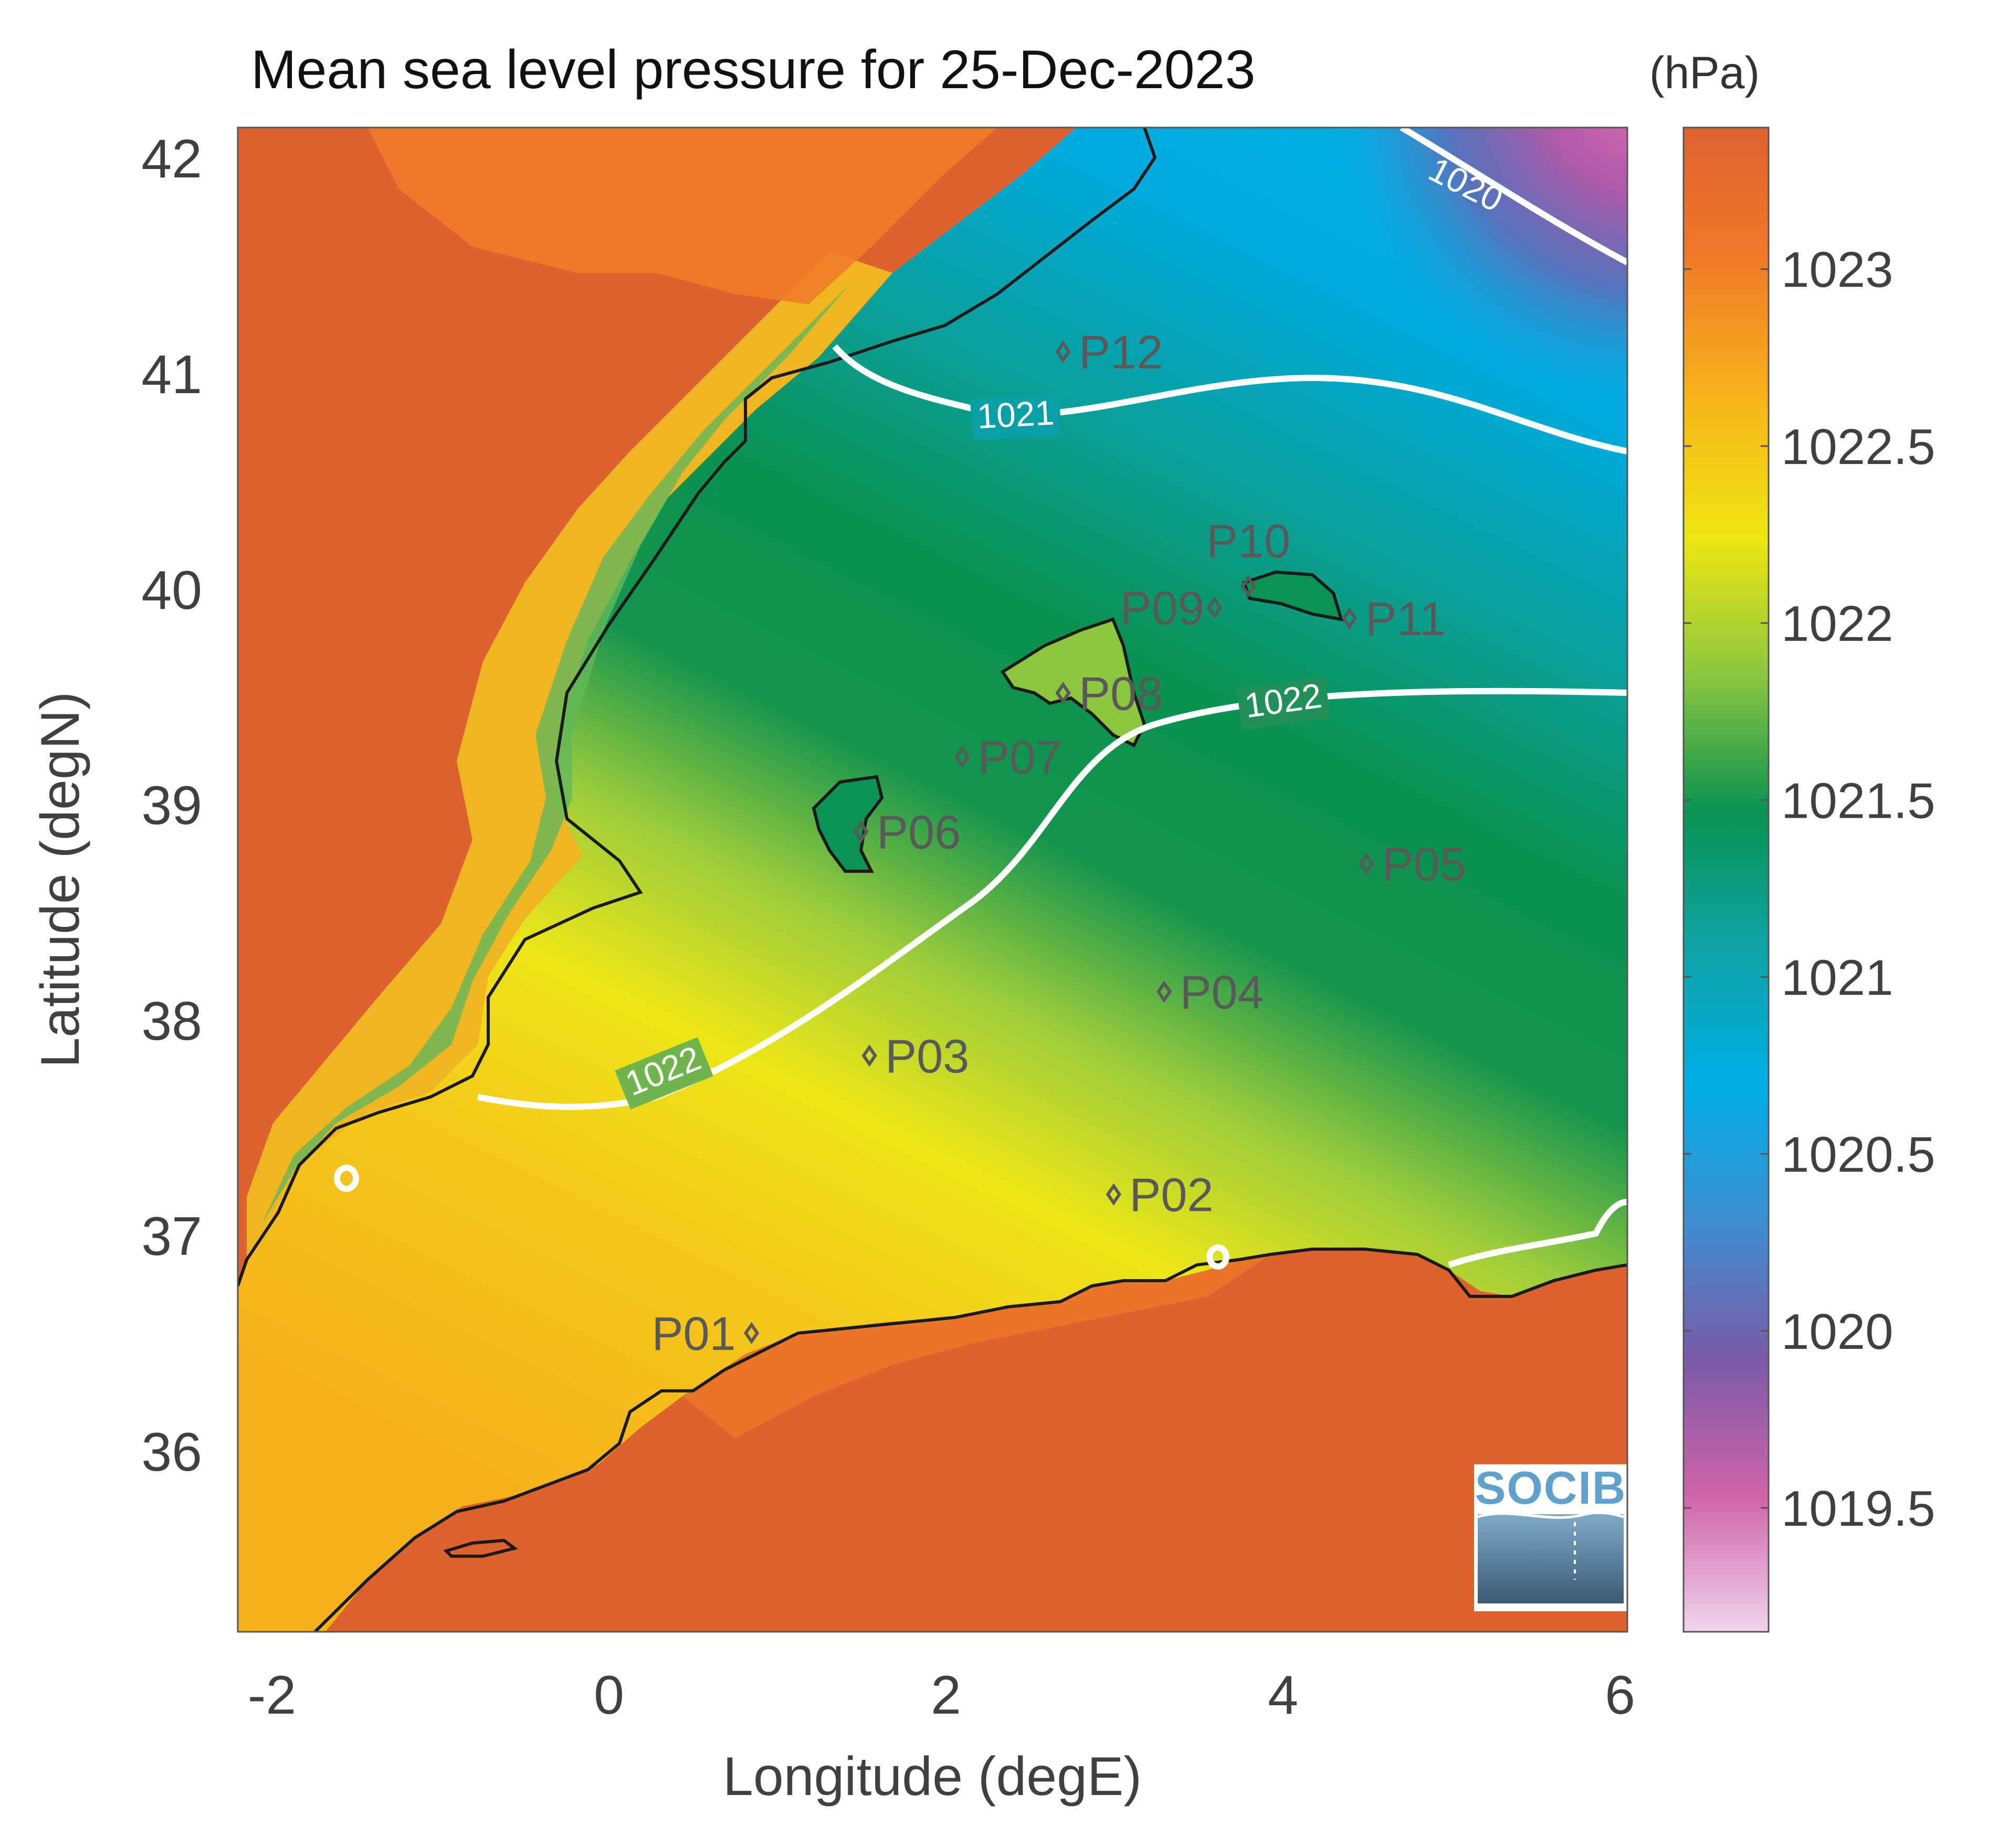 This screenshot has height=1848, width=2009. Describe the element at coordinates (1222, 992) in the screenshot. I see `station-label: P04` at that location.